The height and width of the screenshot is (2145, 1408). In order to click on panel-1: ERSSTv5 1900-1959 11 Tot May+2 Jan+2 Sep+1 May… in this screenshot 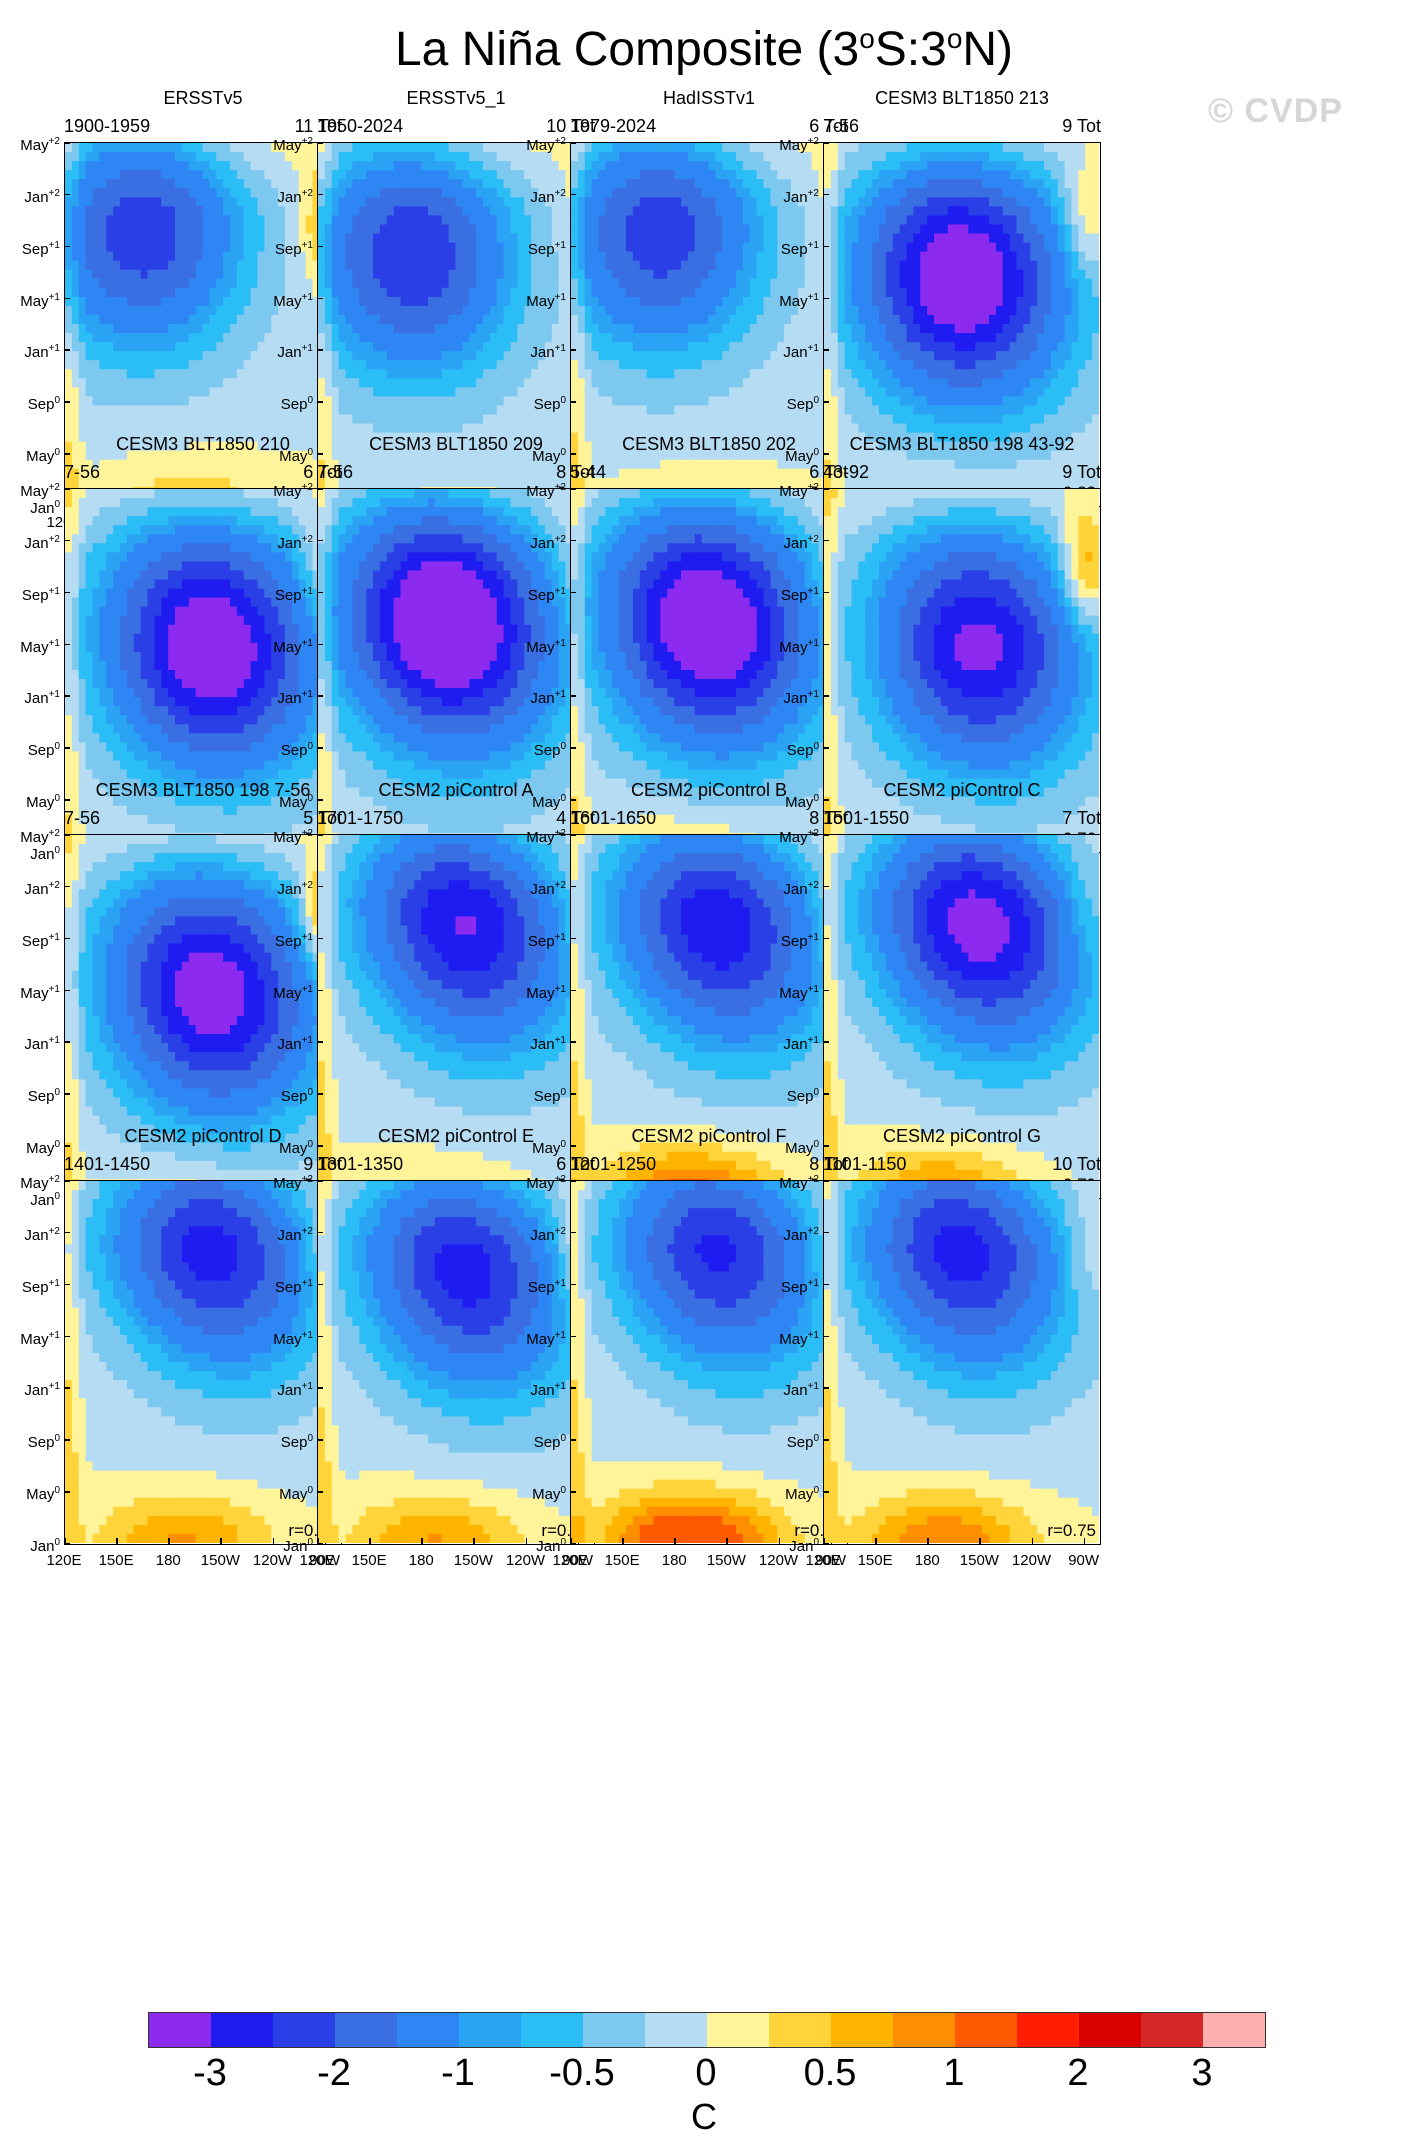, I will do `click(174, 318)`.